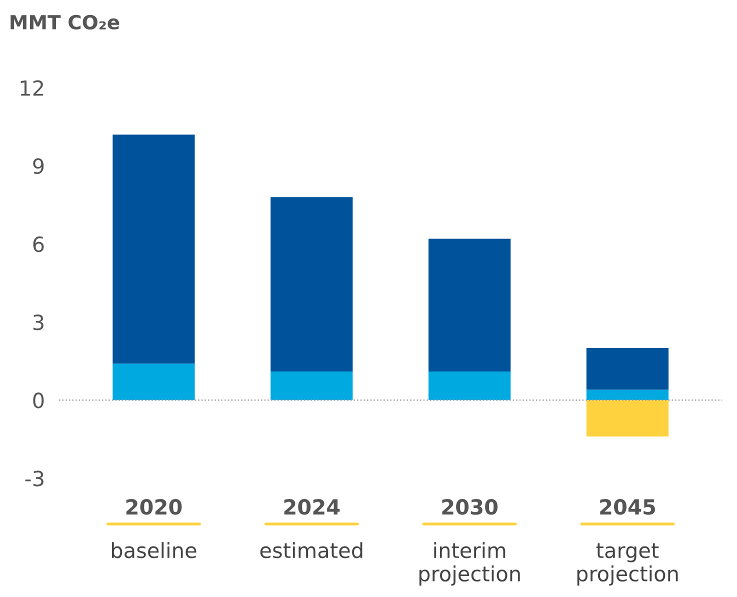 The image size is (737, 597). I want to click on category-label: 2045 target projection, so click(627, 542).